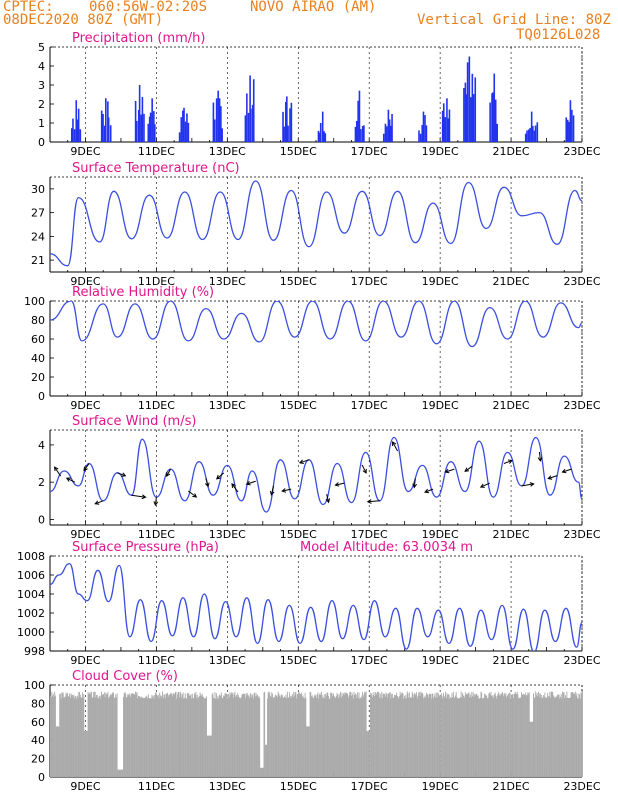 This screenshot has height=800, width=618. I want to click on y-tick-label: 0, so click(41, 519).